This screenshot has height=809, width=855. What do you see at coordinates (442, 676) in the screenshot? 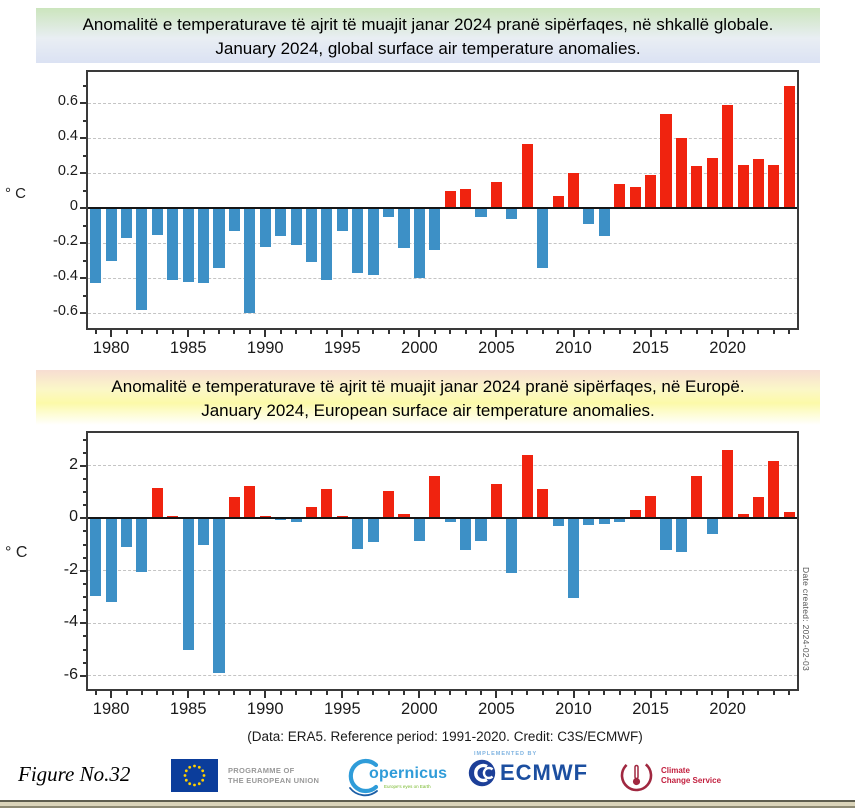
I see `gridline--6` at bounding box center [442, 676].